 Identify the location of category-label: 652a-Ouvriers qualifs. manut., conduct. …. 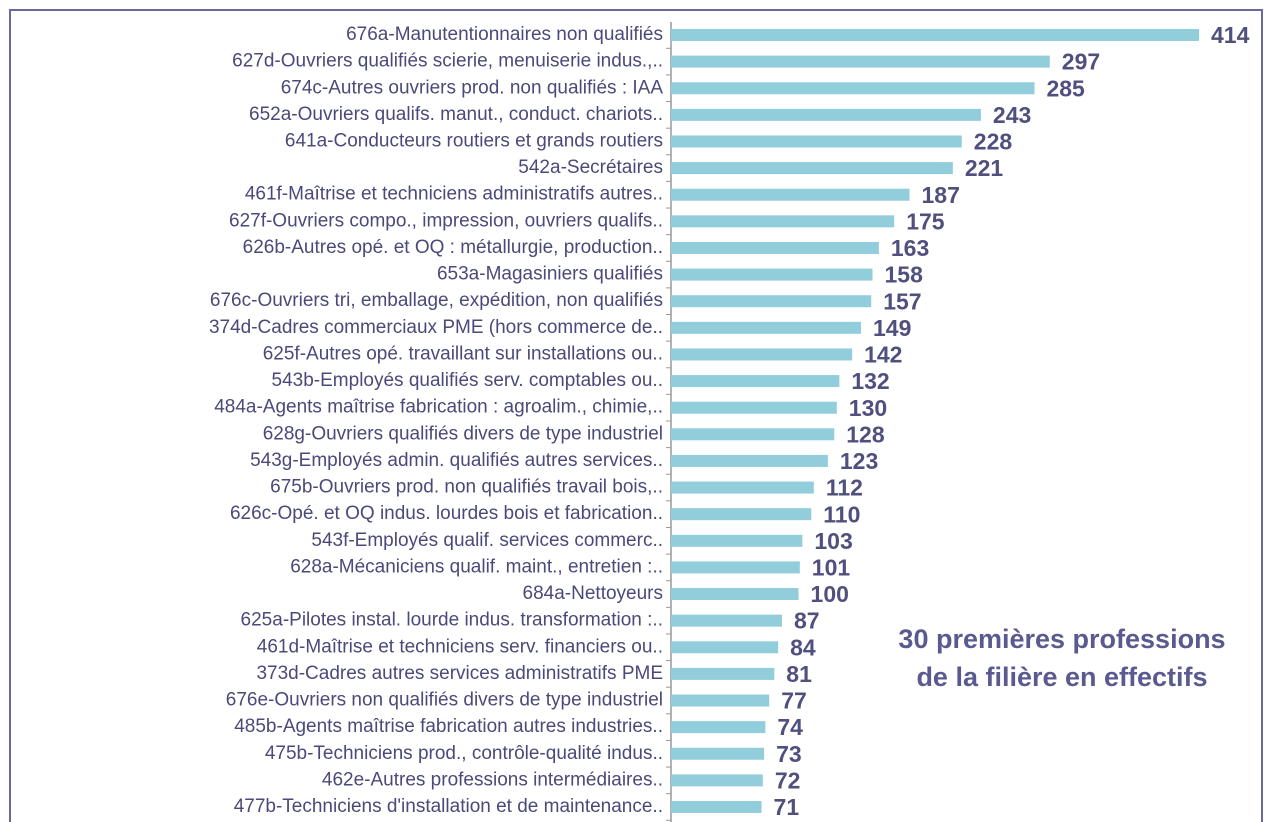
(456, 114).